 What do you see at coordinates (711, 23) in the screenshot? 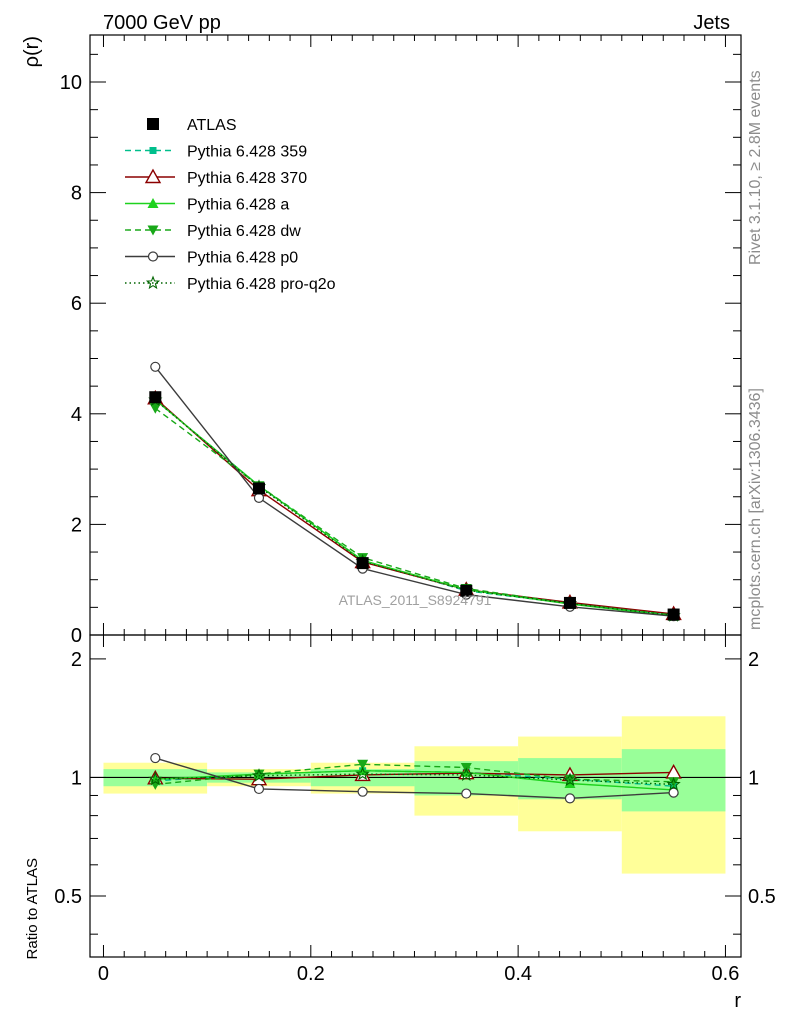
I see `header-right-label: Jets` at bounding box center [711, 23].